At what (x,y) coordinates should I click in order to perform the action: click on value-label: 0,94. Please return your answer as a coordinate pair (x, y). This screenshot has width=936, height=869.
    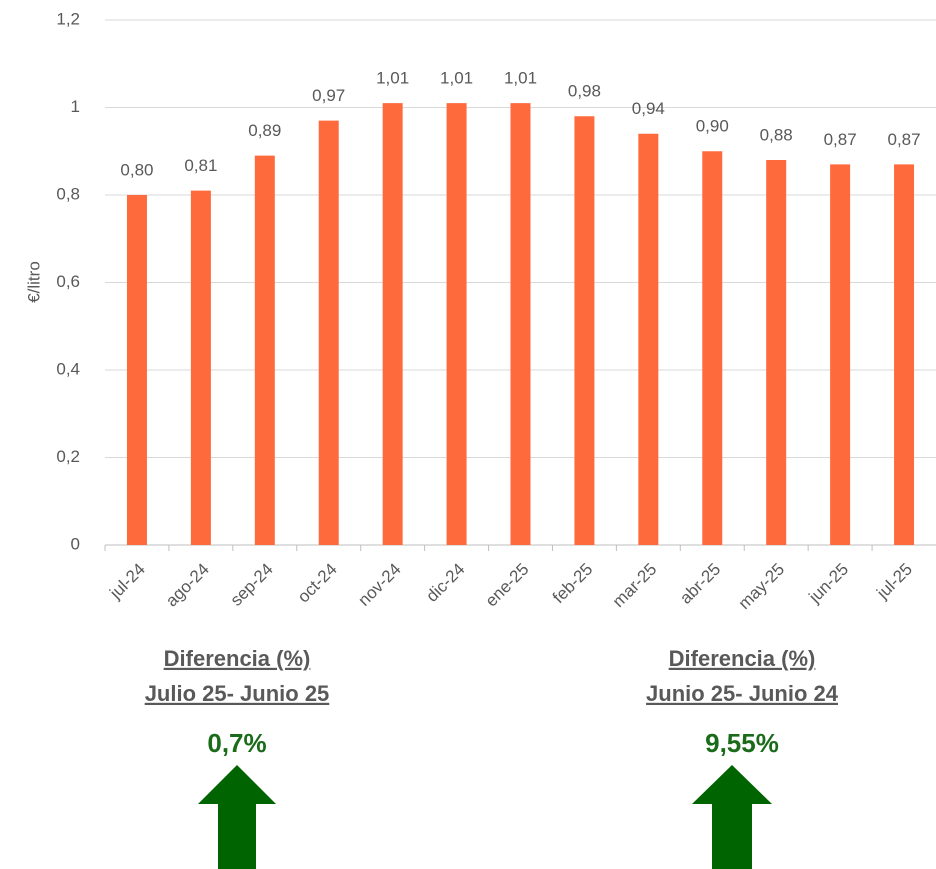
    Looking at the image, I should click on (648, 108).